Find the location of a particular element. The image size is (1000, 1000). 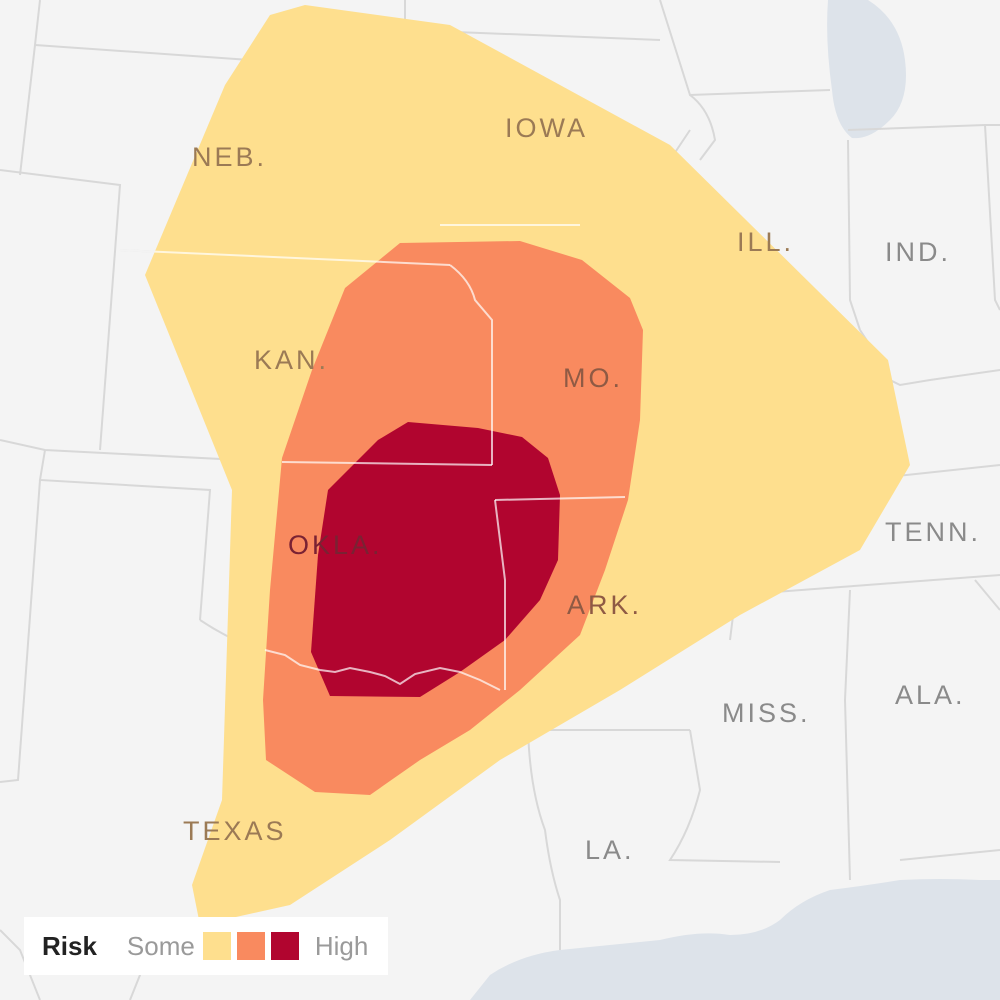

state-label-illinois: ILL. is located at coordinates (765, 242).